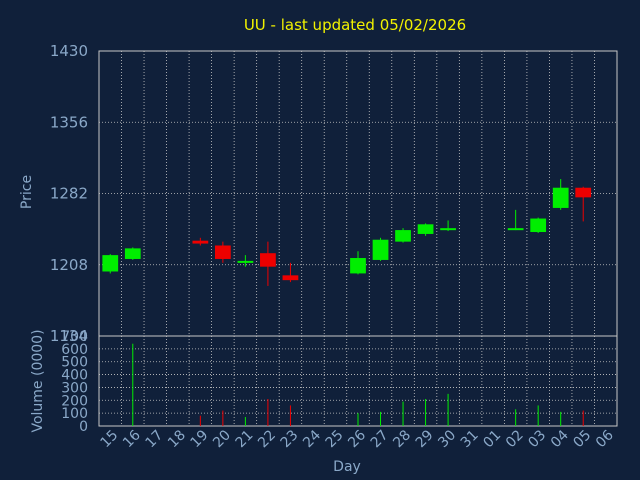 Image resolution: width=640 pixels, height=480 pixels. I want to click on volume-tick-label: 600, so click(74, 350).